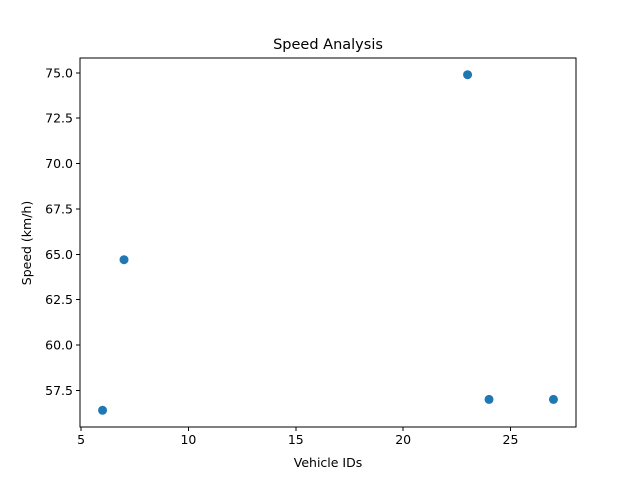 The width and height of the screenshot is (640, 480). Describe the element at coordinates (59, 299) in the screenshot. I see `y-tick-label: 62.5` at that location.